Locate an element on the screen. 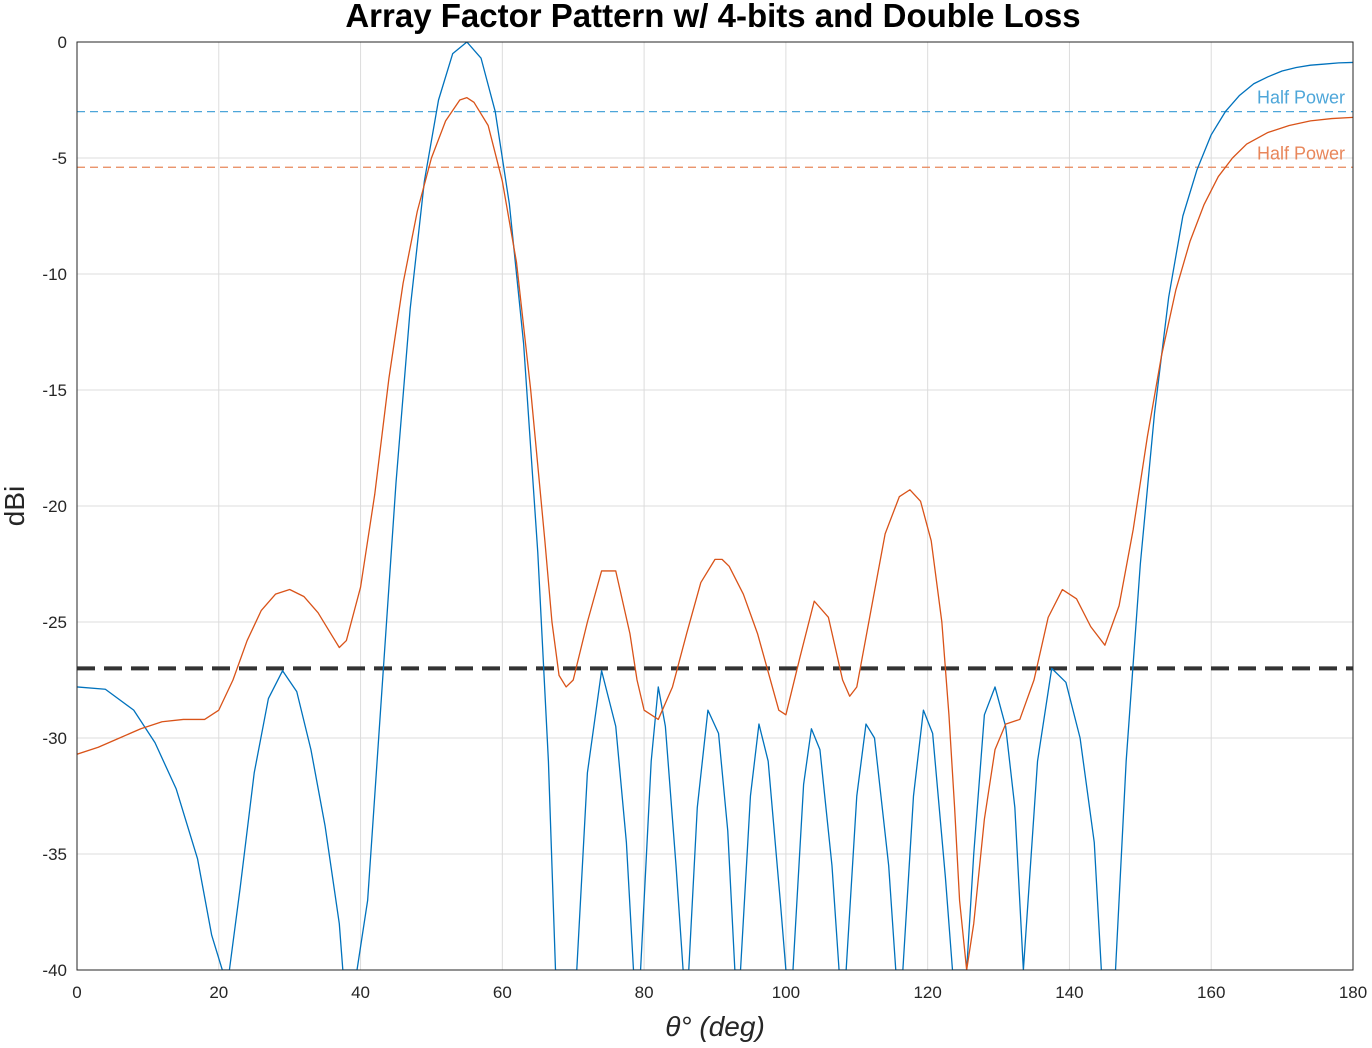 The height and width of the screenshot is (1048, 1372). half-power-label-orange: Half Power is located at coordinates (1301, 153).